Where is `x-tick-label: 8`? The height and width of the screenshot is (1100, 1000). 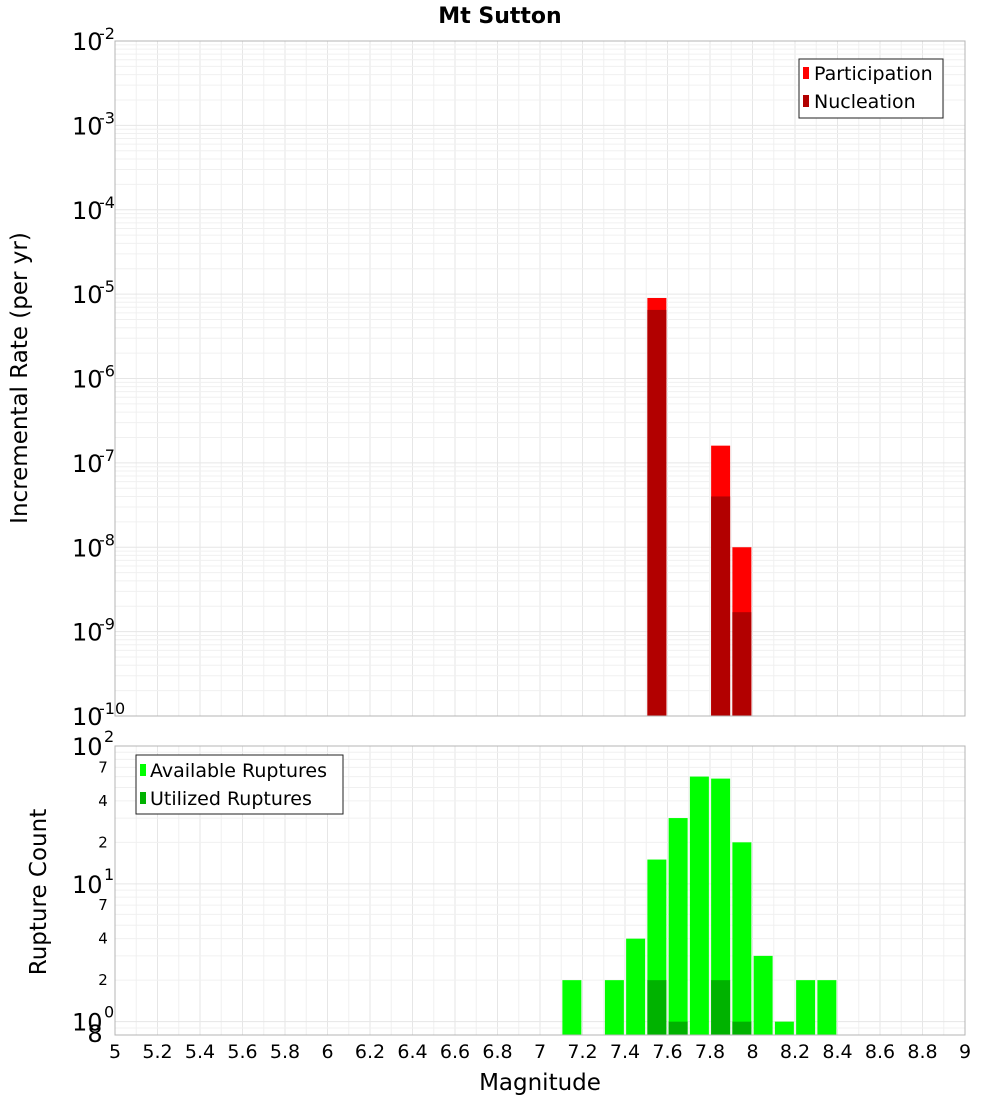
x-tick-label: 8 is located at coordinates (752, 1052).